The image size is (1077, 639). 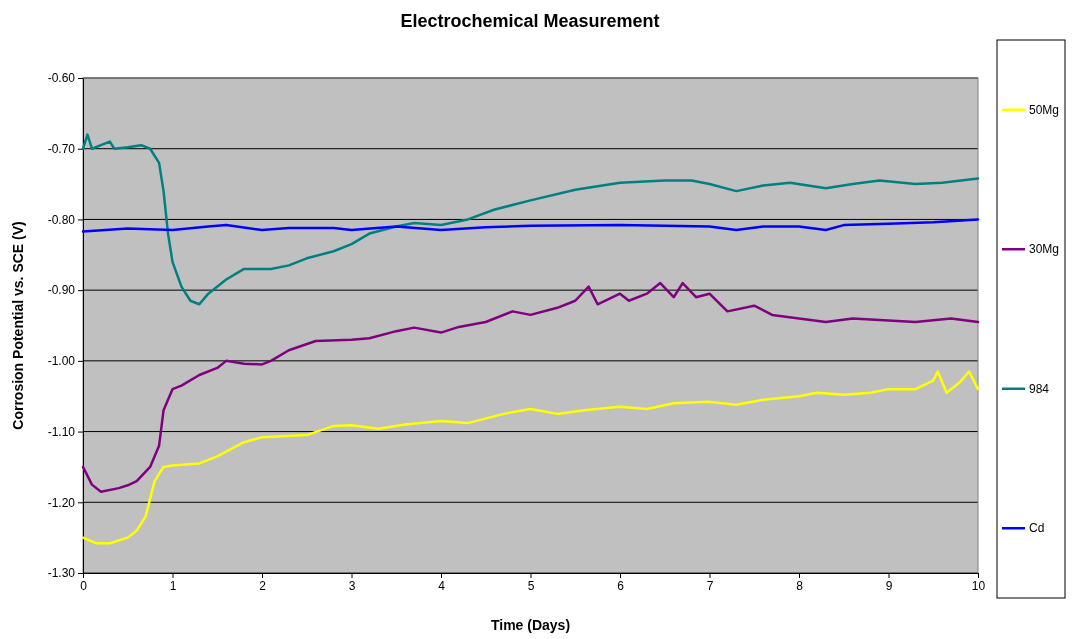 What do you see at coordinates (61, 78) in the screenshot?
I see `y-tick-label: -0.60` at bounding box center [61, 78].